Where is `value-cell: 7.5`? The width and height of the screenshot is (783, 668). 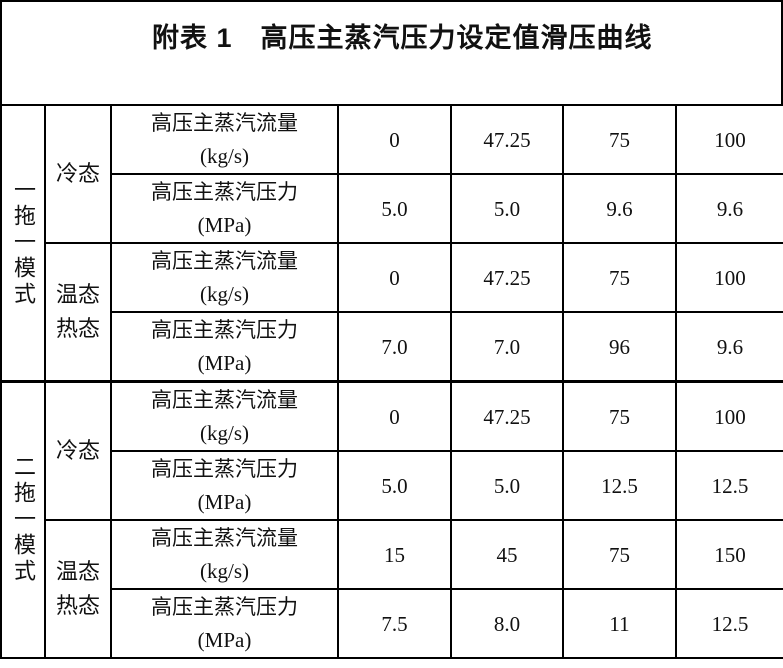 value-cell: 7.5 is located at coordinates (394, 623).